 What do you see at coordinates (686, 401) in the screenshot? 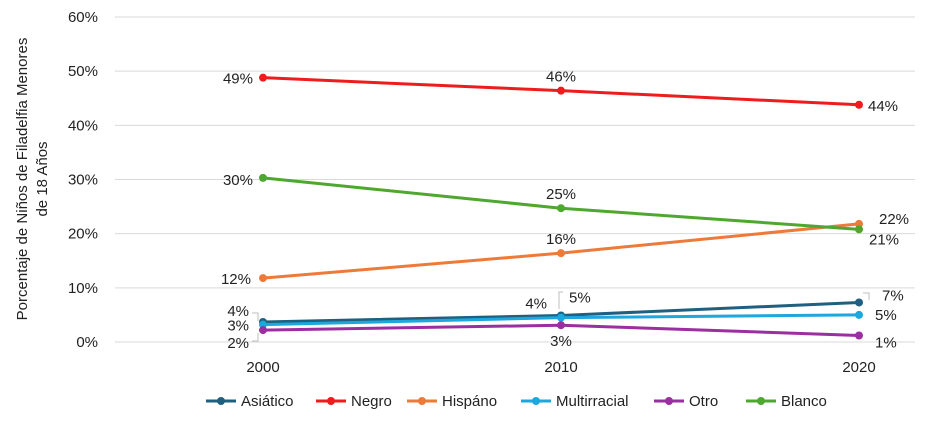
I see `legend-item: Otro` at bounding box center [686, 401].